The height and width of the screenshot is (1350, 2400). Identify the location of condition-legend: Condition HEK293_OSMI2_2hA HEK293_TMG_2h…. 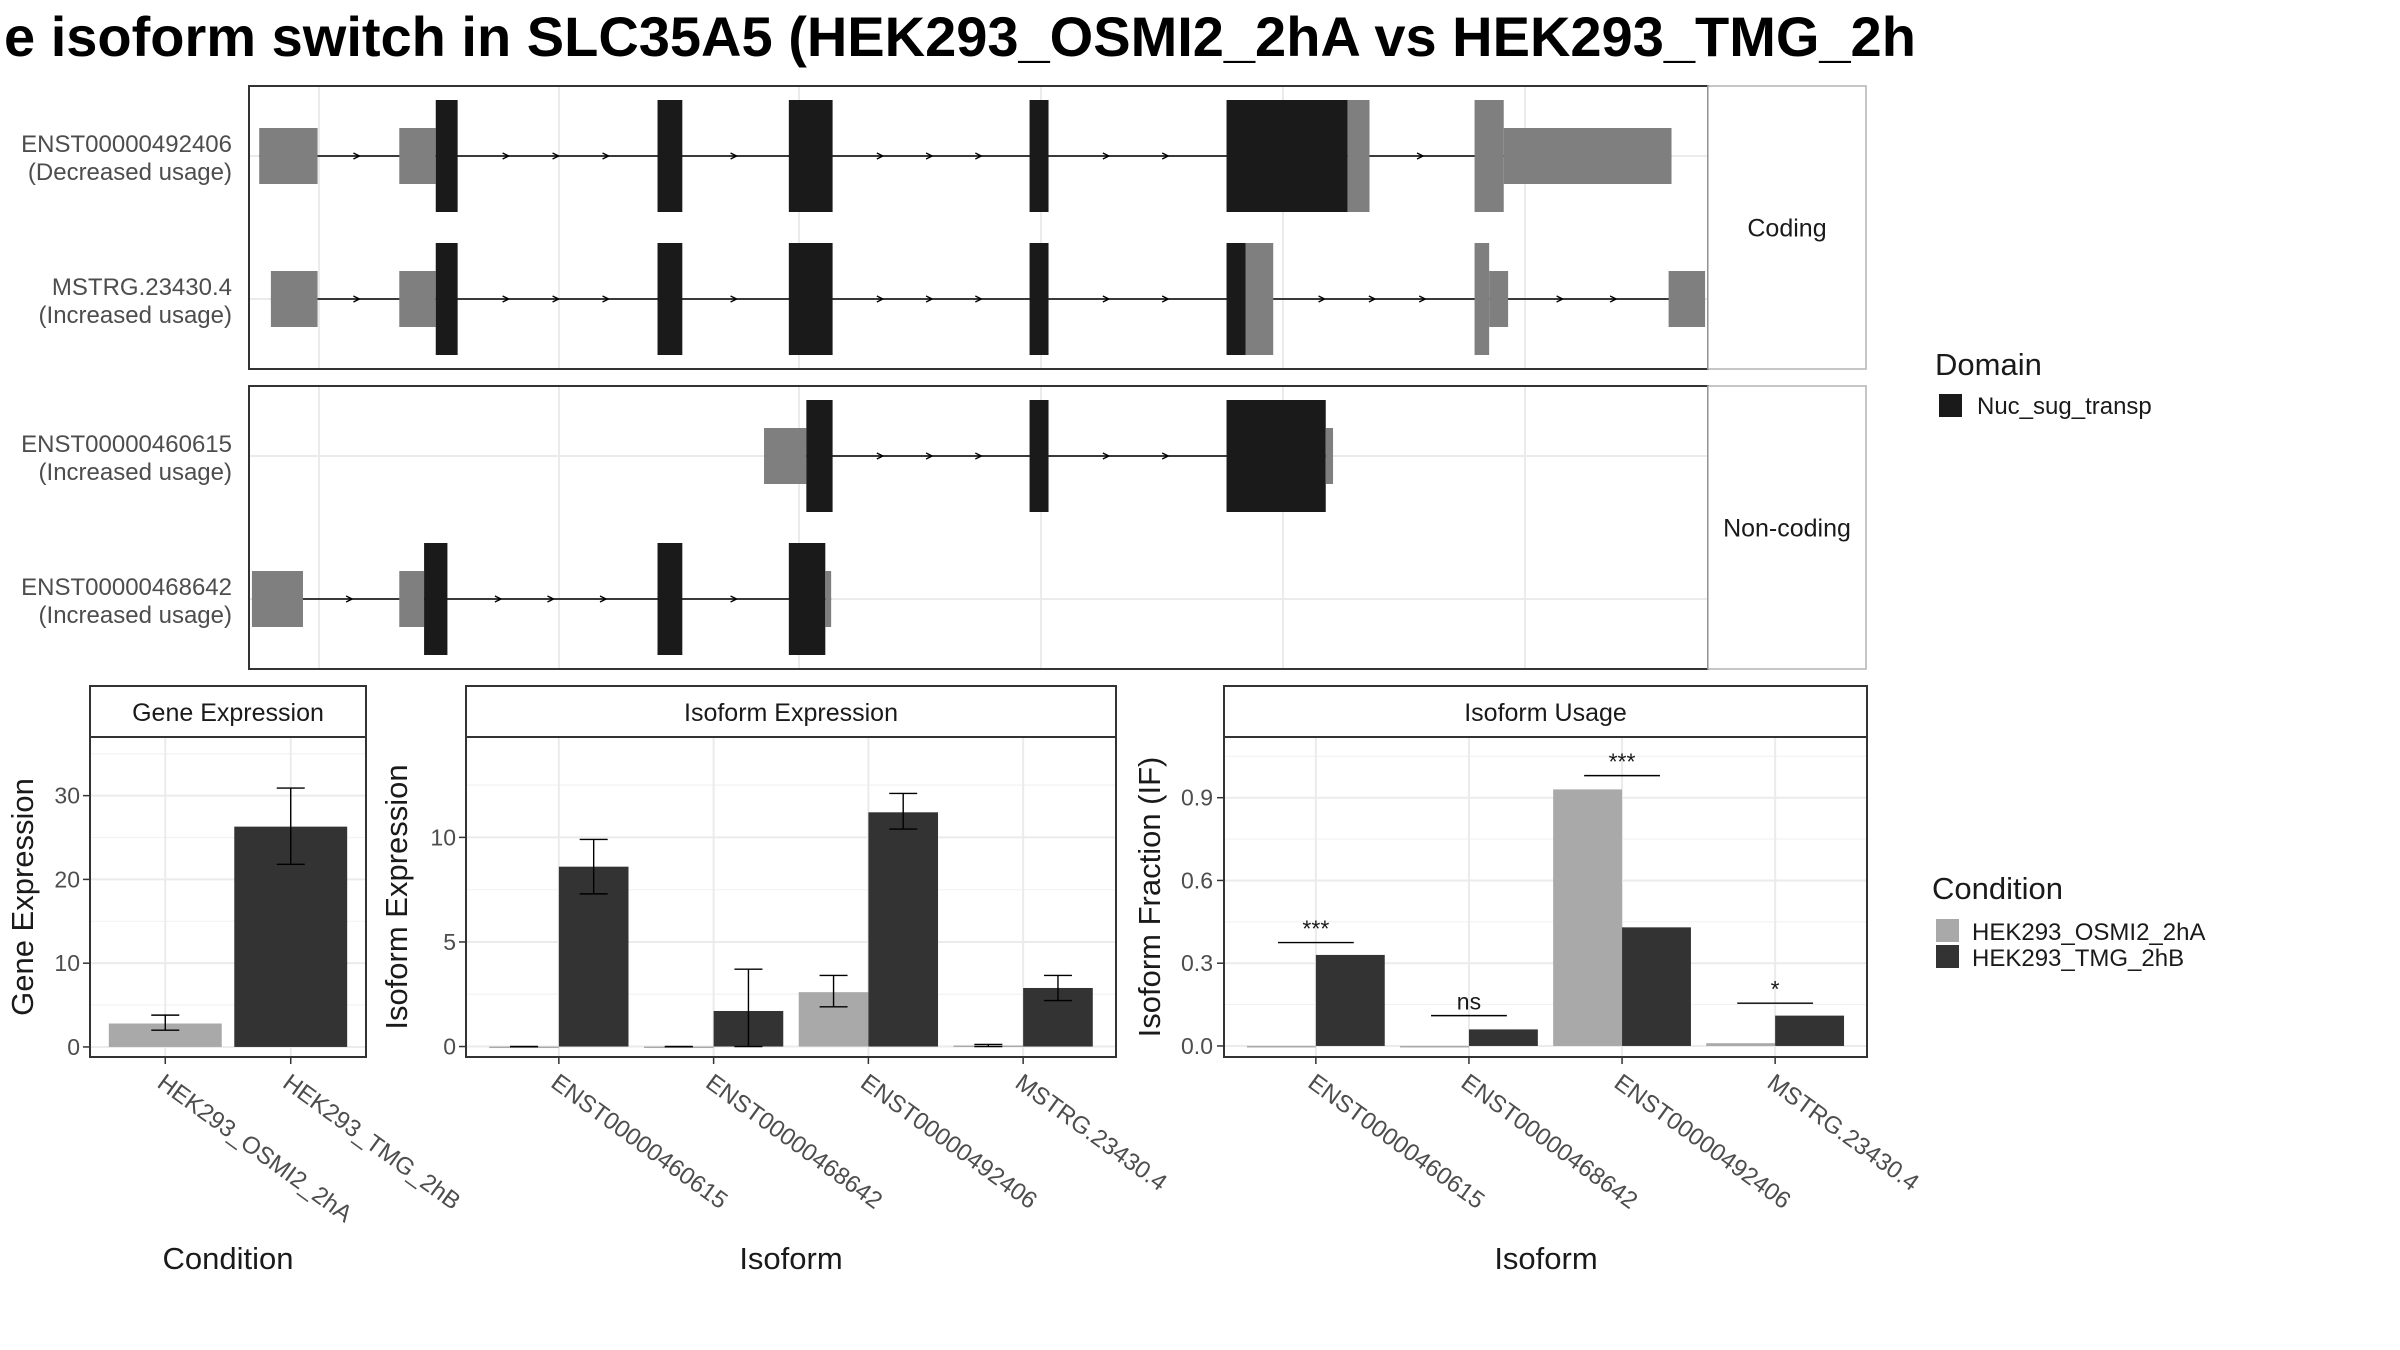
(2068, 921).